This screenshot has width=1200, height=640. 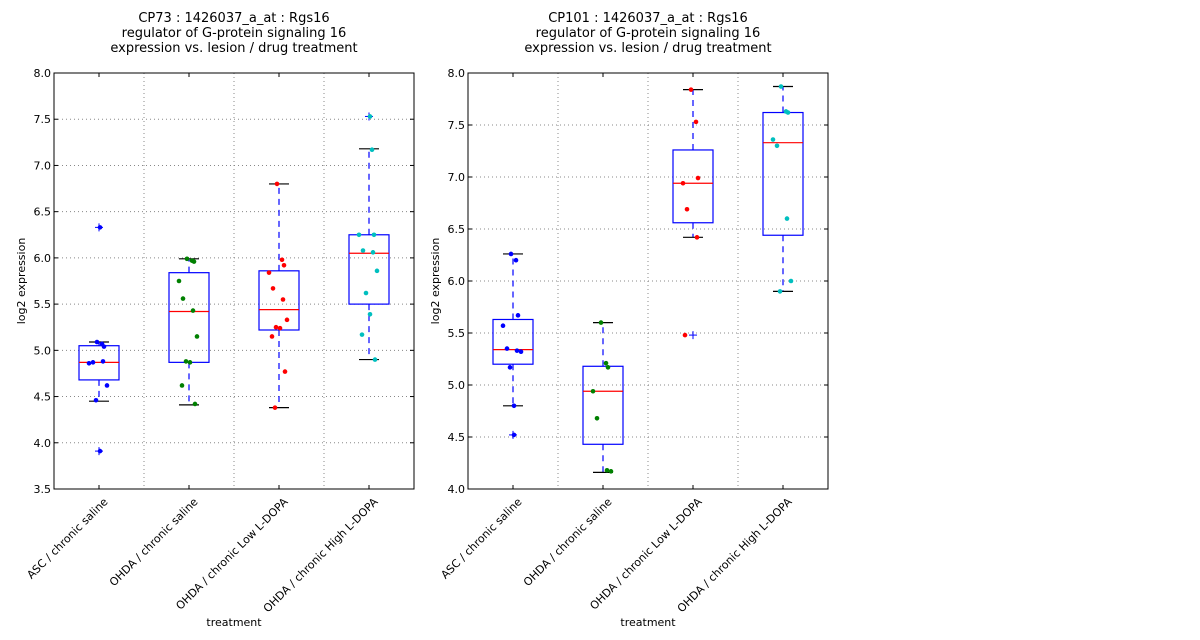 What do you see at coordinates (67, 538) in the screenshot?
I see `x-tick-label: ASC / chronic saline` at bounding box center [67, 538].